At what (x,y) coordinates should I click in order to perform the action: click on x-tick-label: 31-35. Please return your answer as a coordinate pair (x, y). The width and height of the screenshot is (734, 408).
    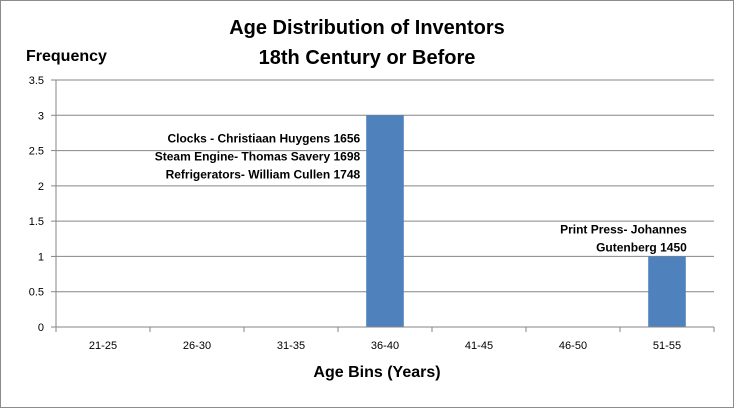
    Looking at the image, I should click on (291, 346).